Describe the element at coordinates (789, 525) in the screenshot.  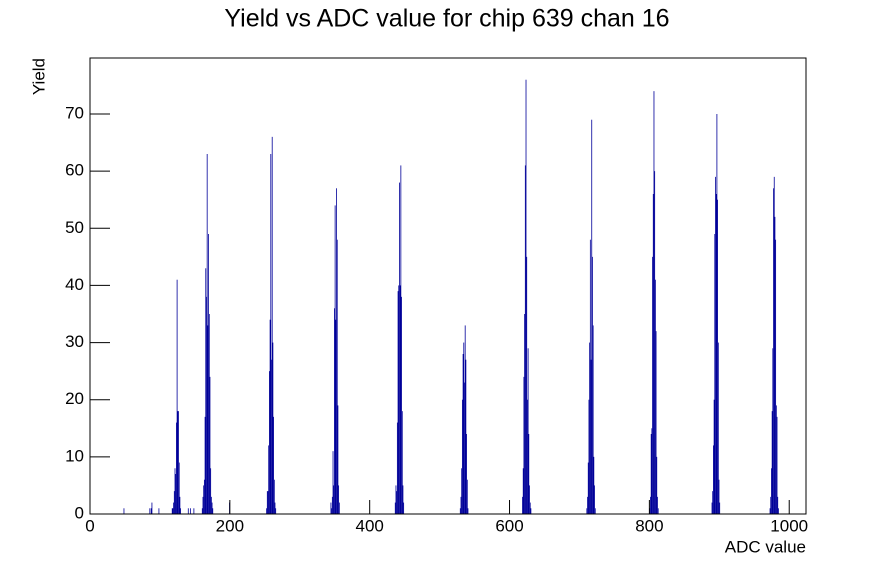
I see `x-tick-label: 1000` at that location.